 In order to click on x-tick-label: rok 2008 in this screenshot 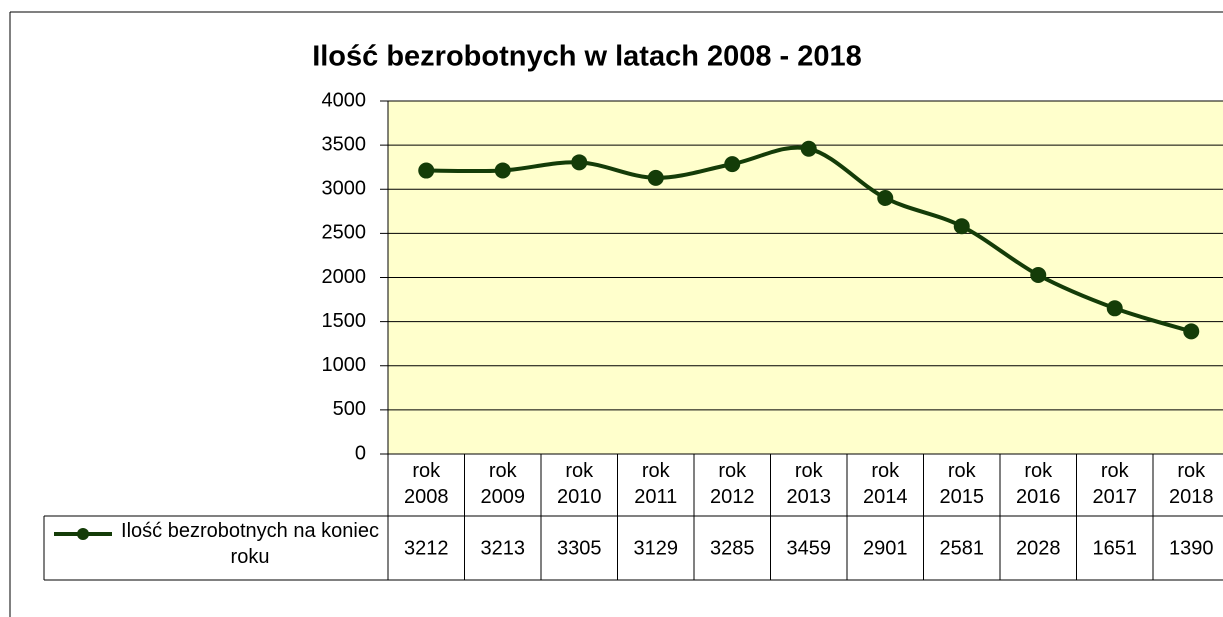, I will do `click(426, 486)`.